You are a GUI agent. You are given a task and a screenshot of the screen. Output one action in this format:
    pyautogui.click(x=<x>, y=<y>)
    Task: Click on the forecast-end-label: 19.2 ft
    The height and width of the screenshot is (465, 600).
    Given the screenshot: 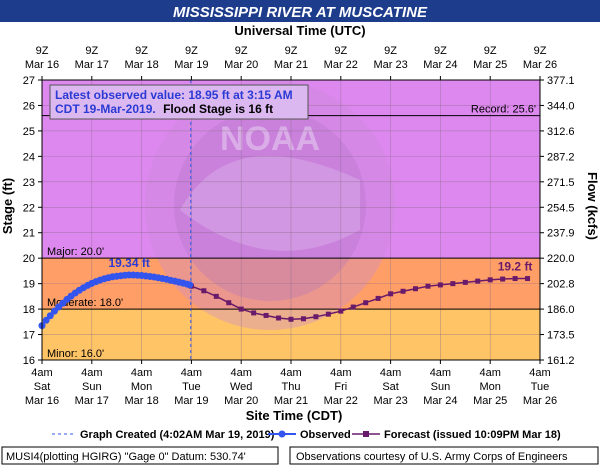 What is the action you would take?
    pyautogui.click(x=515, y=267)
    